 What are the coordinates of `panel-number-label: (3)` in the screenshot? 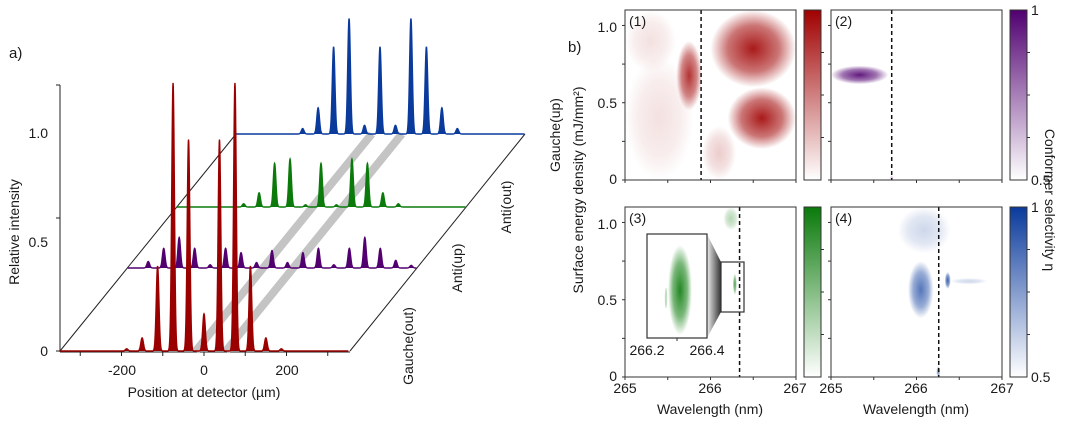 It's located at (637, 218).